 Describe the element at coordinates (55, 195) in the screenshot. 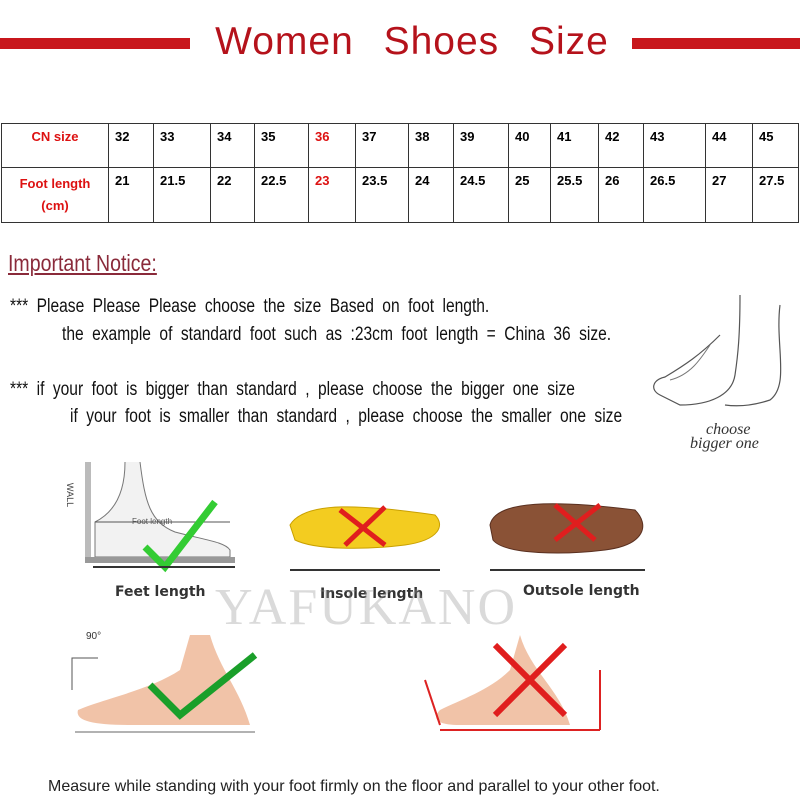

I see `row-label: Foot length (cm)` at that location.